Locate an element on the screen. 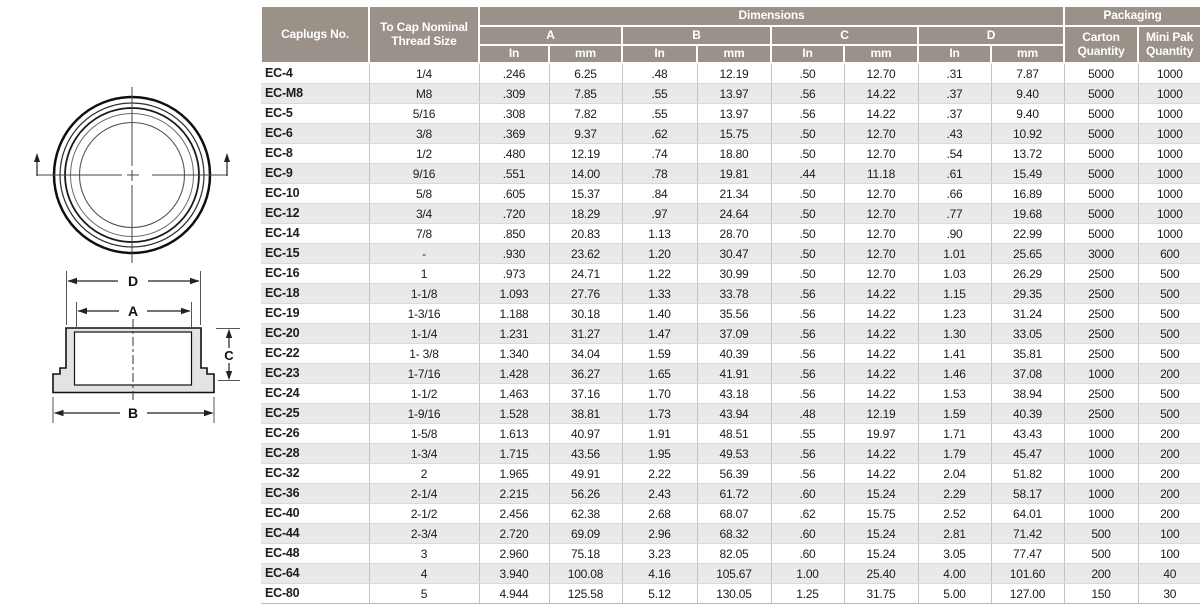  caplugs-no-cell: EC-26 is located at coordinates (315, 433).